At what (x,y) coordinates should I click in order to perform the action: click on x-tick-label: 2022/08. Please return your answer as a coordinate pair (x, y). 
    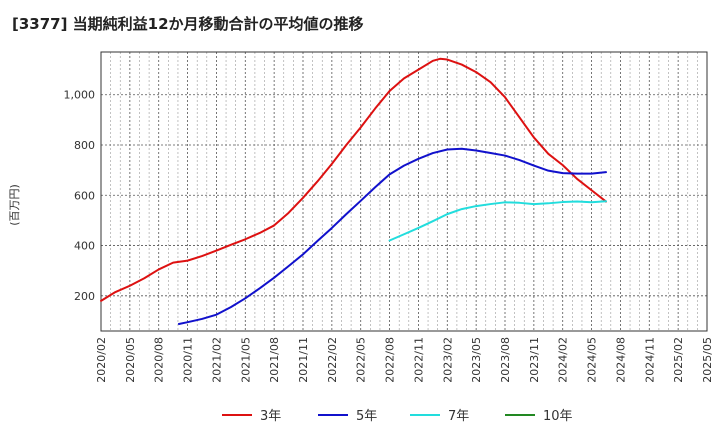
    Looking at the image, I should click on (390, 360).